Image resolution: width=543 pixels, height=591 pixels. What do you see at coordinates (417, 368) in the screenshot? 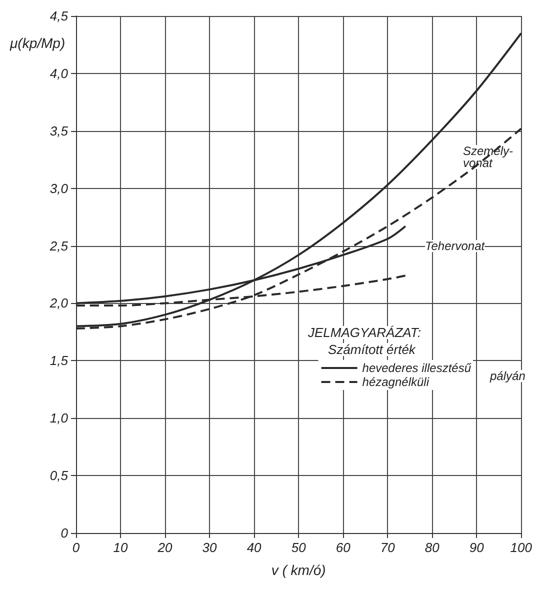
I see `legend-label: hevederes illesztésű` at bounding box center [417, 368].